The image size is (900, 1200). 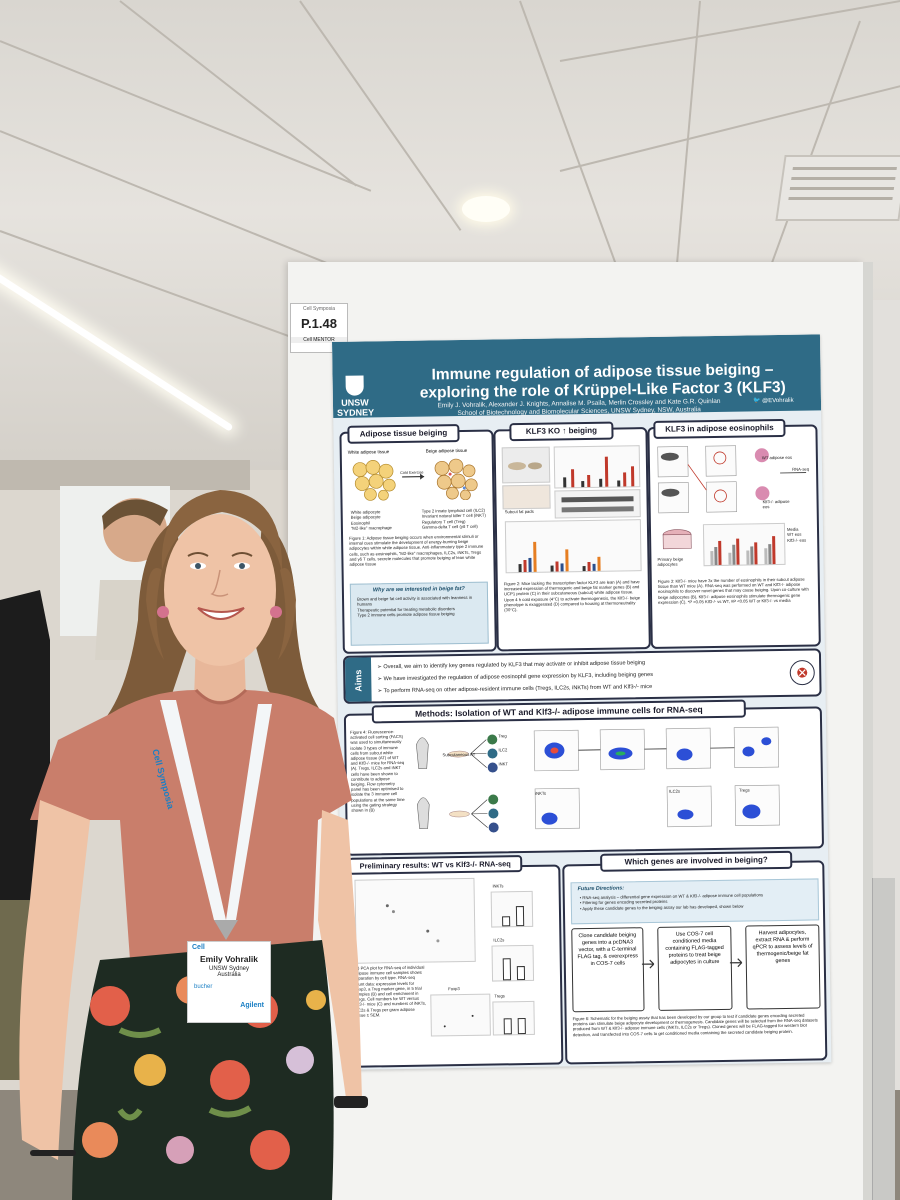 What do you see at coordinates (415, 479) in the screenshot?
I see `adipocyte-diagram` at bounding box center [415, 479].